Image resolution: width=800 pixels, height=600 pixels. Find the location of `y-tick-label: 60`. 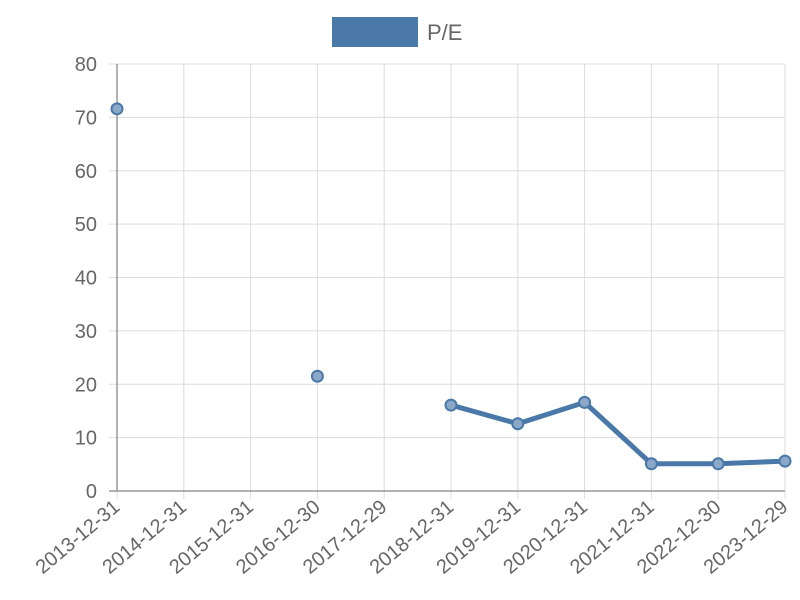

y-tick-label: 60 is located at coordinates (86, 172).